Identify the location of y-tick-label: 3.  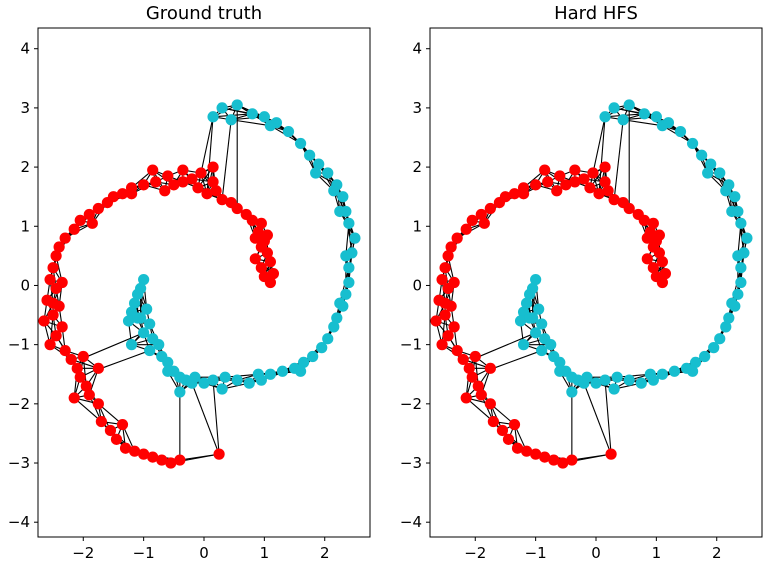
(417, 108).